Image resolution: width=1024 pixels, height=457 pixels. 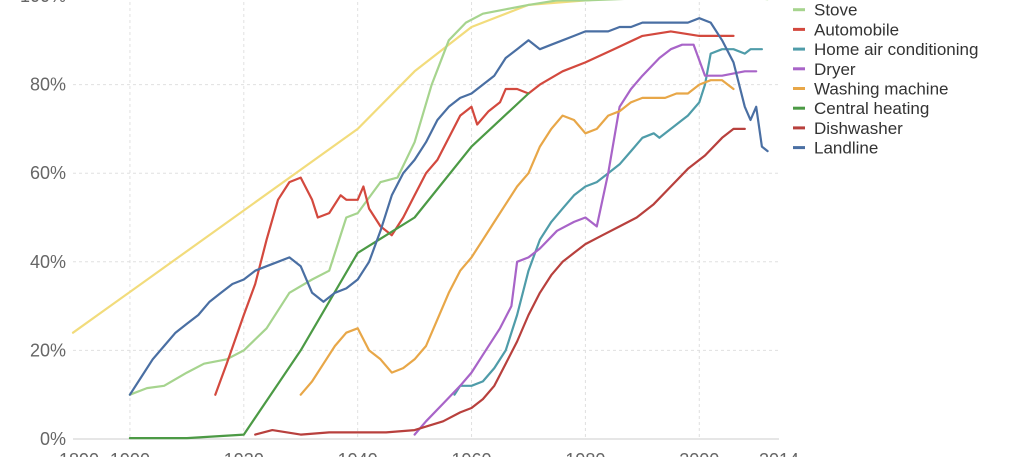 What do you see at coordinates (472, 453) in the screenshot?
I see `x-tick-label: 1960` at bounding box center [472, 453].